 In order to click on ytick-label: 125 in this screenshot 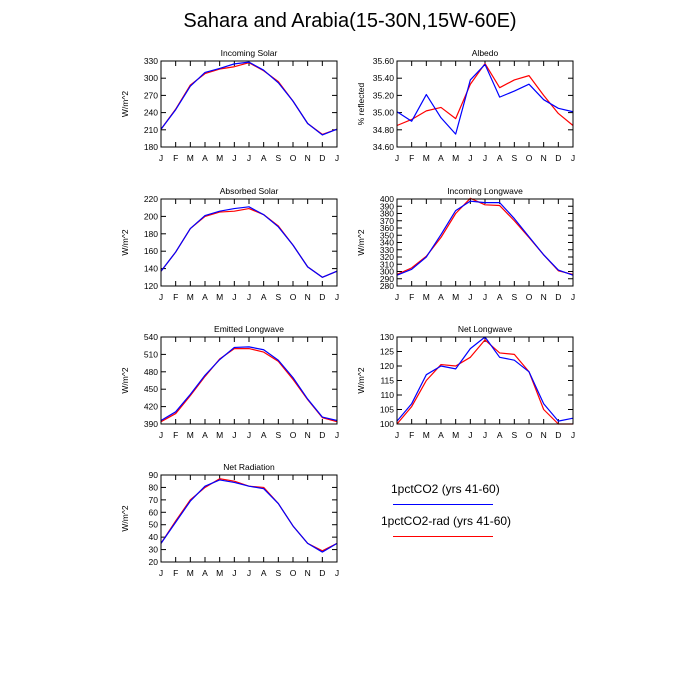, I will do `click(387, 352)`.